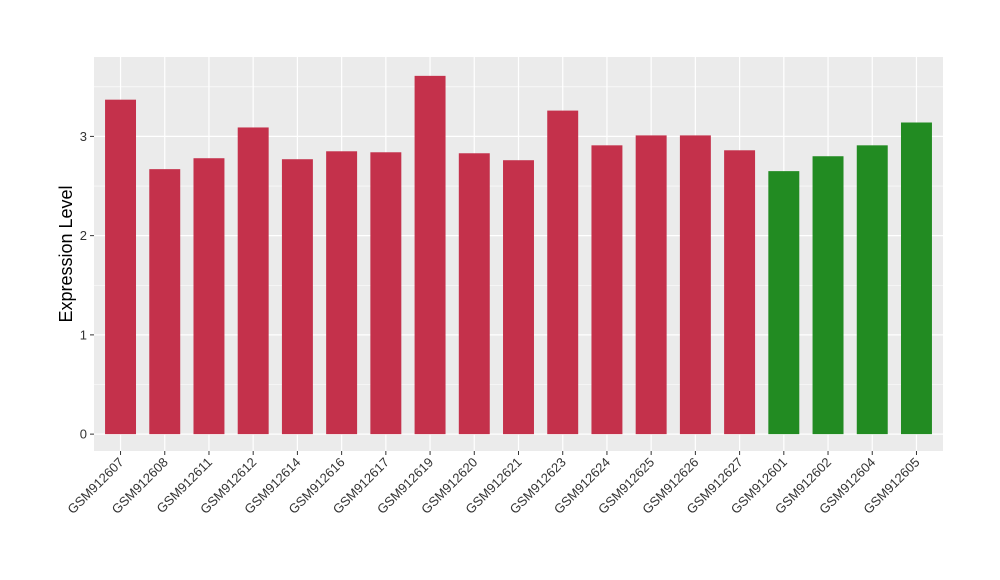 The width and height of the screenshot is (1000, 580). Describe the element at coordinates (695, 285) in the screenshot. I see `bar-GSM912626` at that location.